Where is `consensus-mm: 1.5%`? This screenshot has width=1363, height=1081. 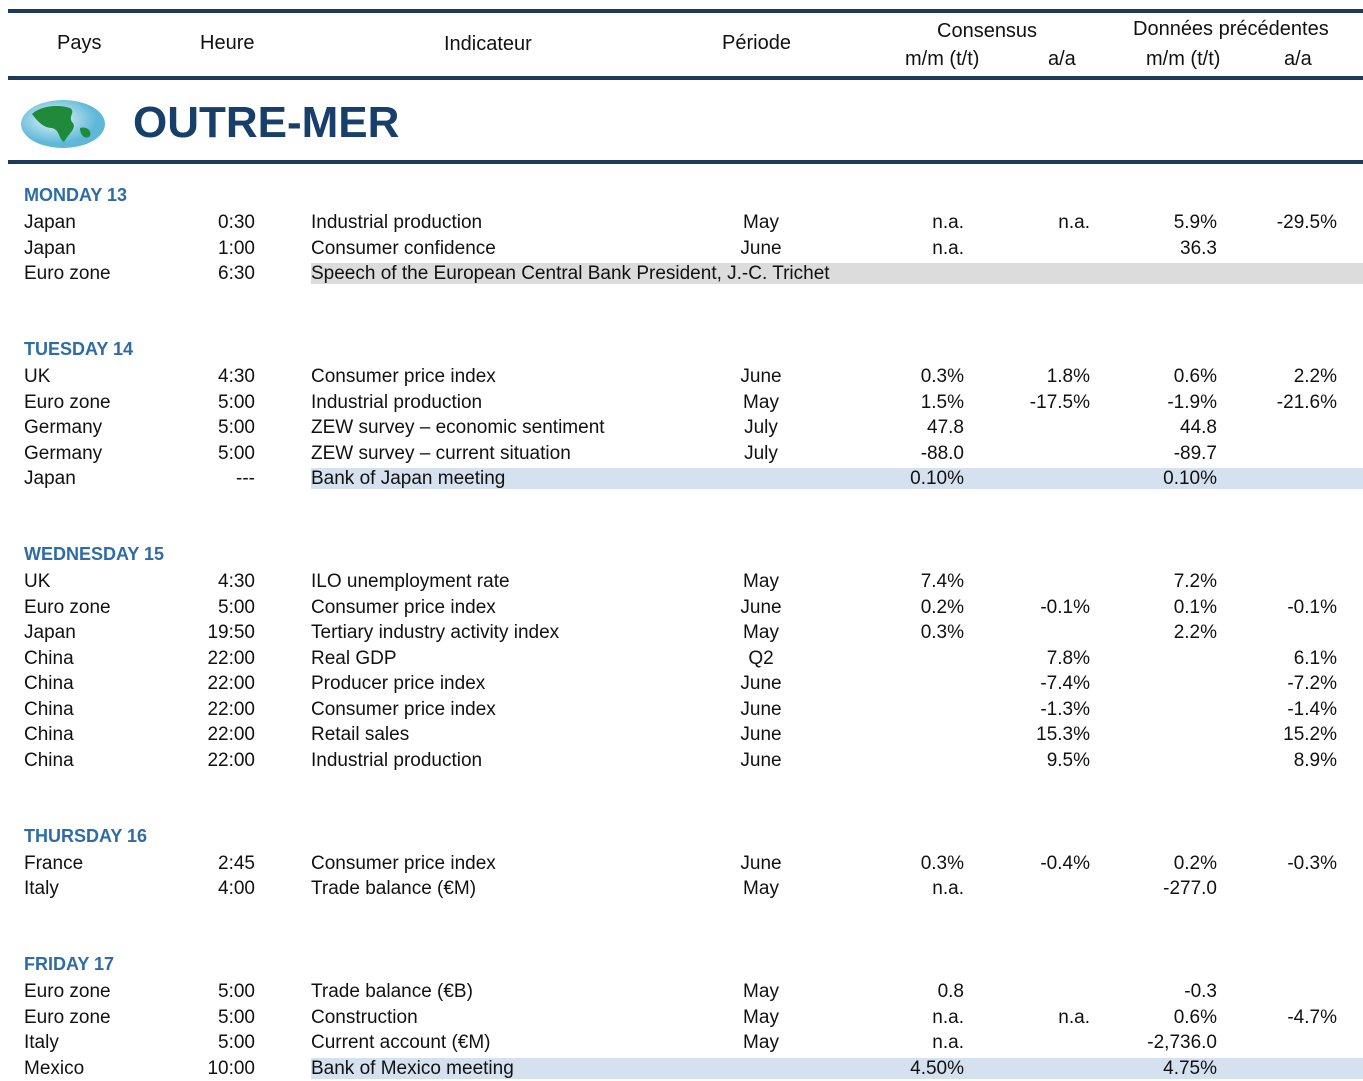 consensus-mm: 1.5% is located at coordinates (942, 402).